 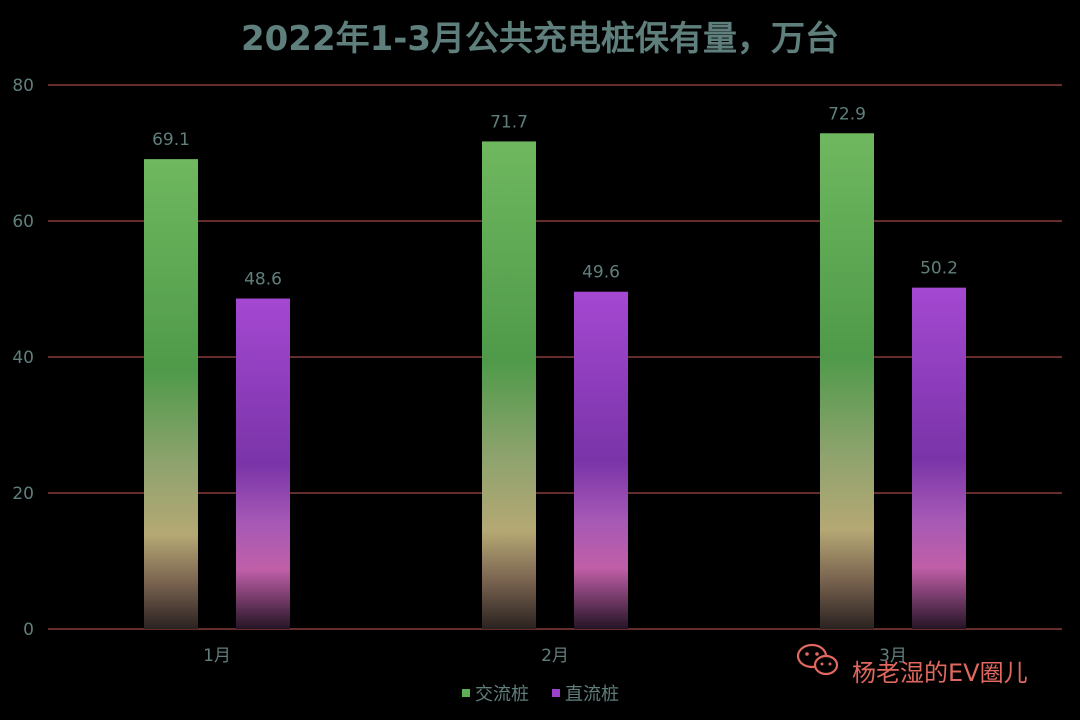 I want to click on wechat-icon, so click(x=817, y=659).